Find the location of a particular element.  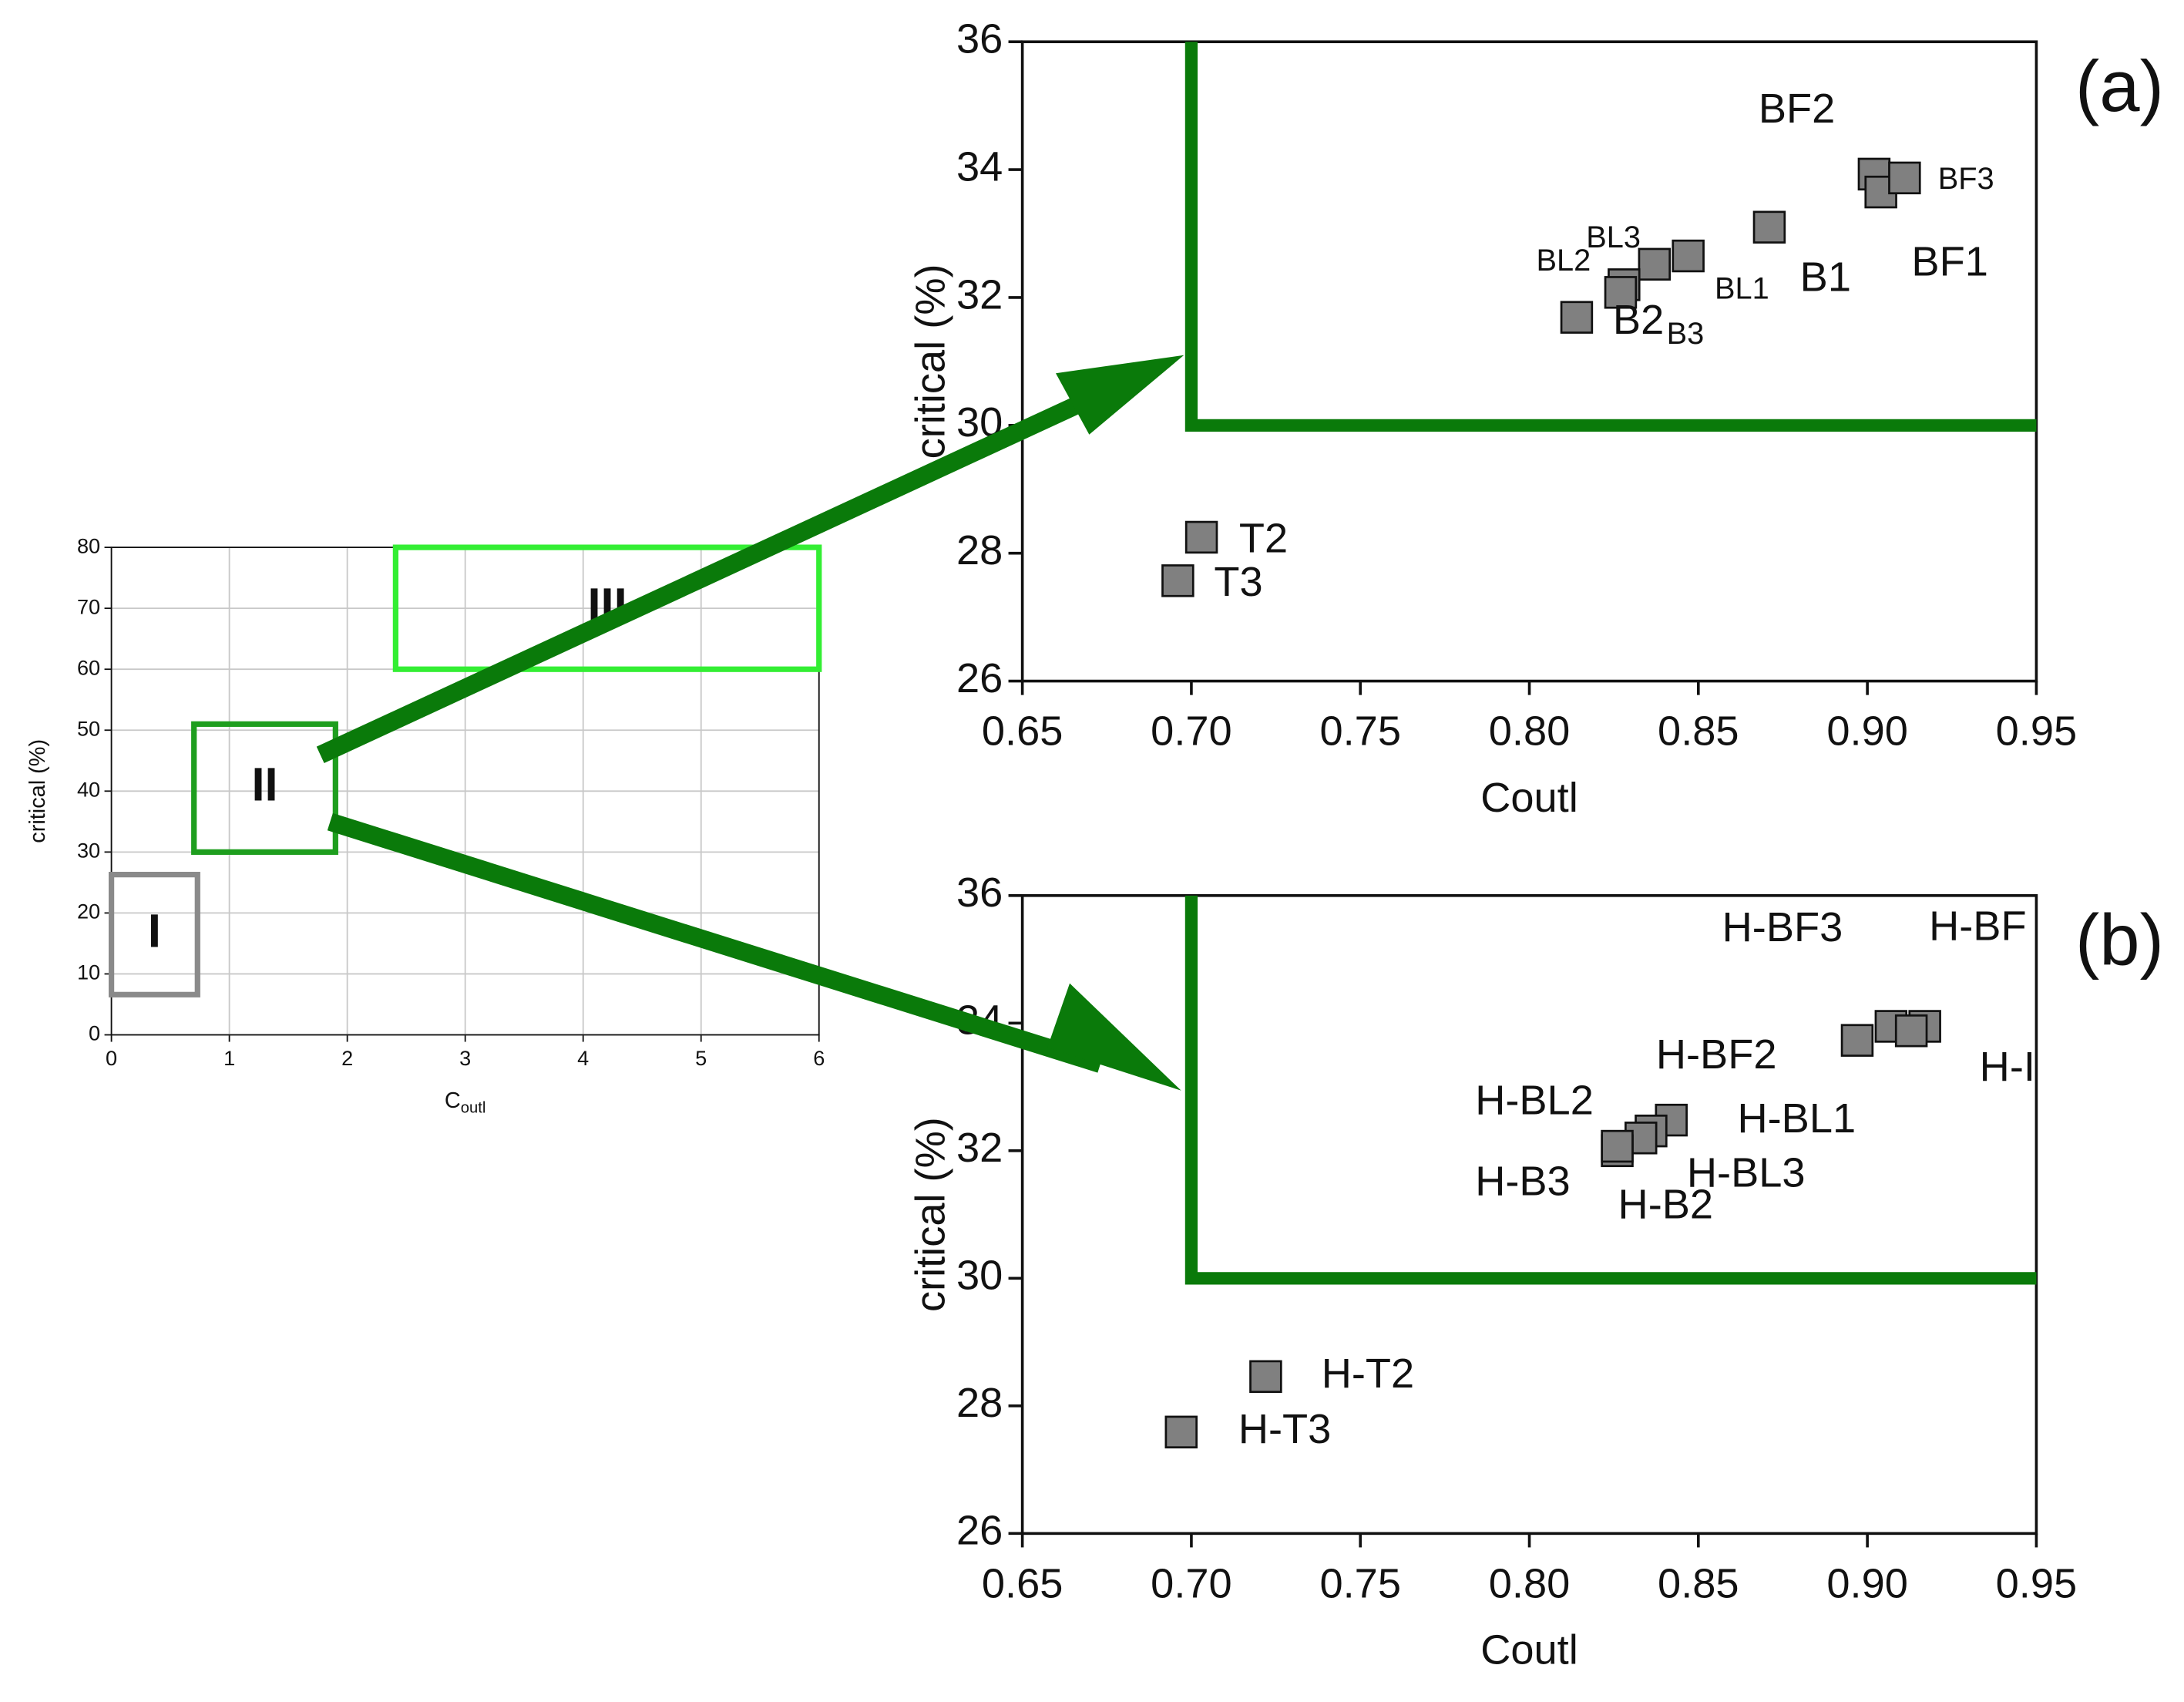

region-label: II is located at coordinates (264, 785).